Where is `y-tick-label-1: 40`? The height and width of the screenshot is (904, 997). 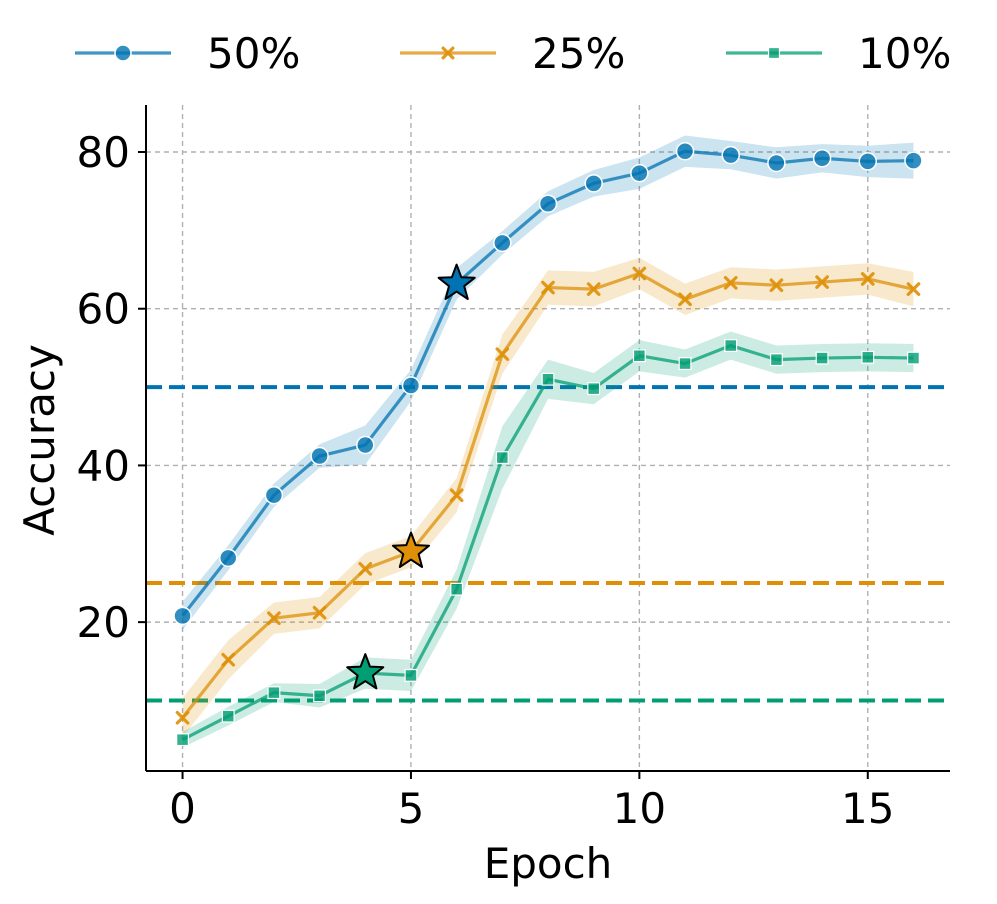 y-tick-label-1: 40 is located at coordinates (103, 465).